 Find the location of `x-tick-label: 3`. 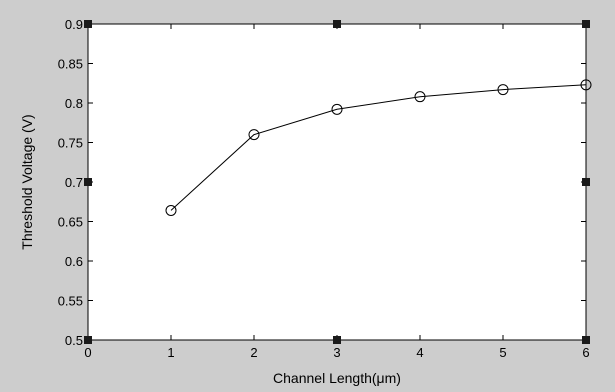

x-tick-label: 3 is located at coordinates (336, 352).